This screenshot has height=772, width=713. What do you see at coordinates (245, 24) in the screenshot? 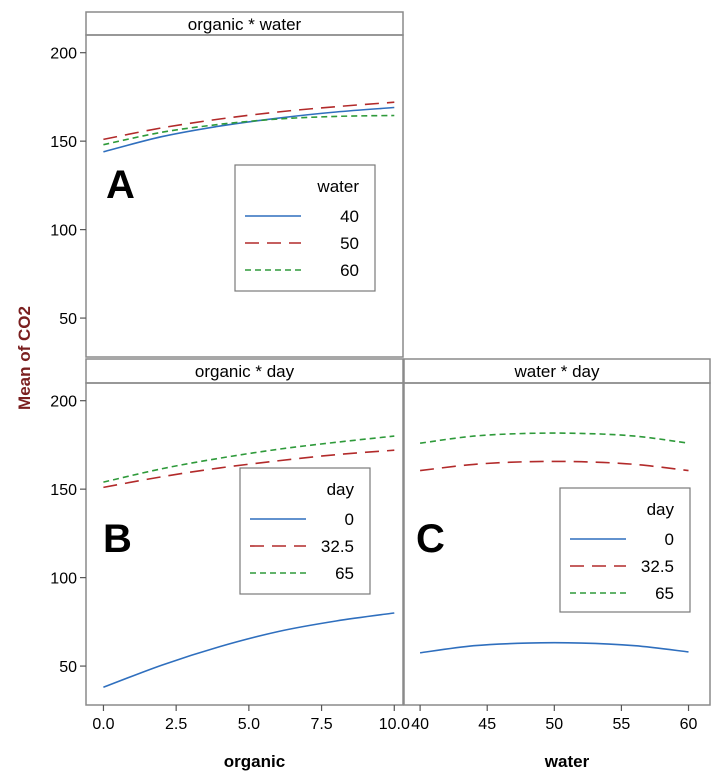
I see `strip-title: organic * water` at bounding box center [245, 24].